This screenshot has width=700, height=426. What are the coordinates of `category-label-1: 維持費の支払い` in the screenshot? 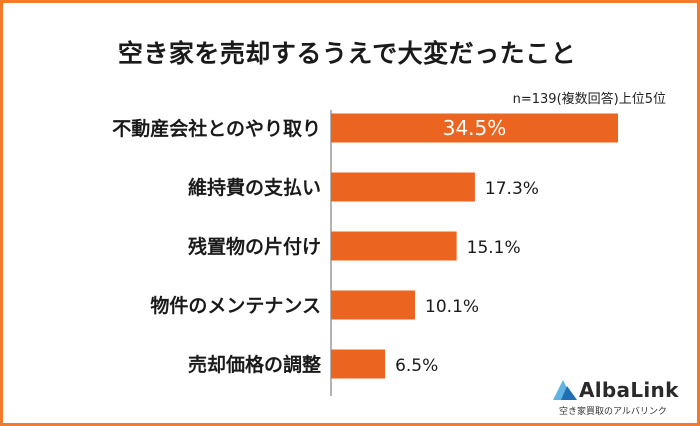 It's located at (254, 187).